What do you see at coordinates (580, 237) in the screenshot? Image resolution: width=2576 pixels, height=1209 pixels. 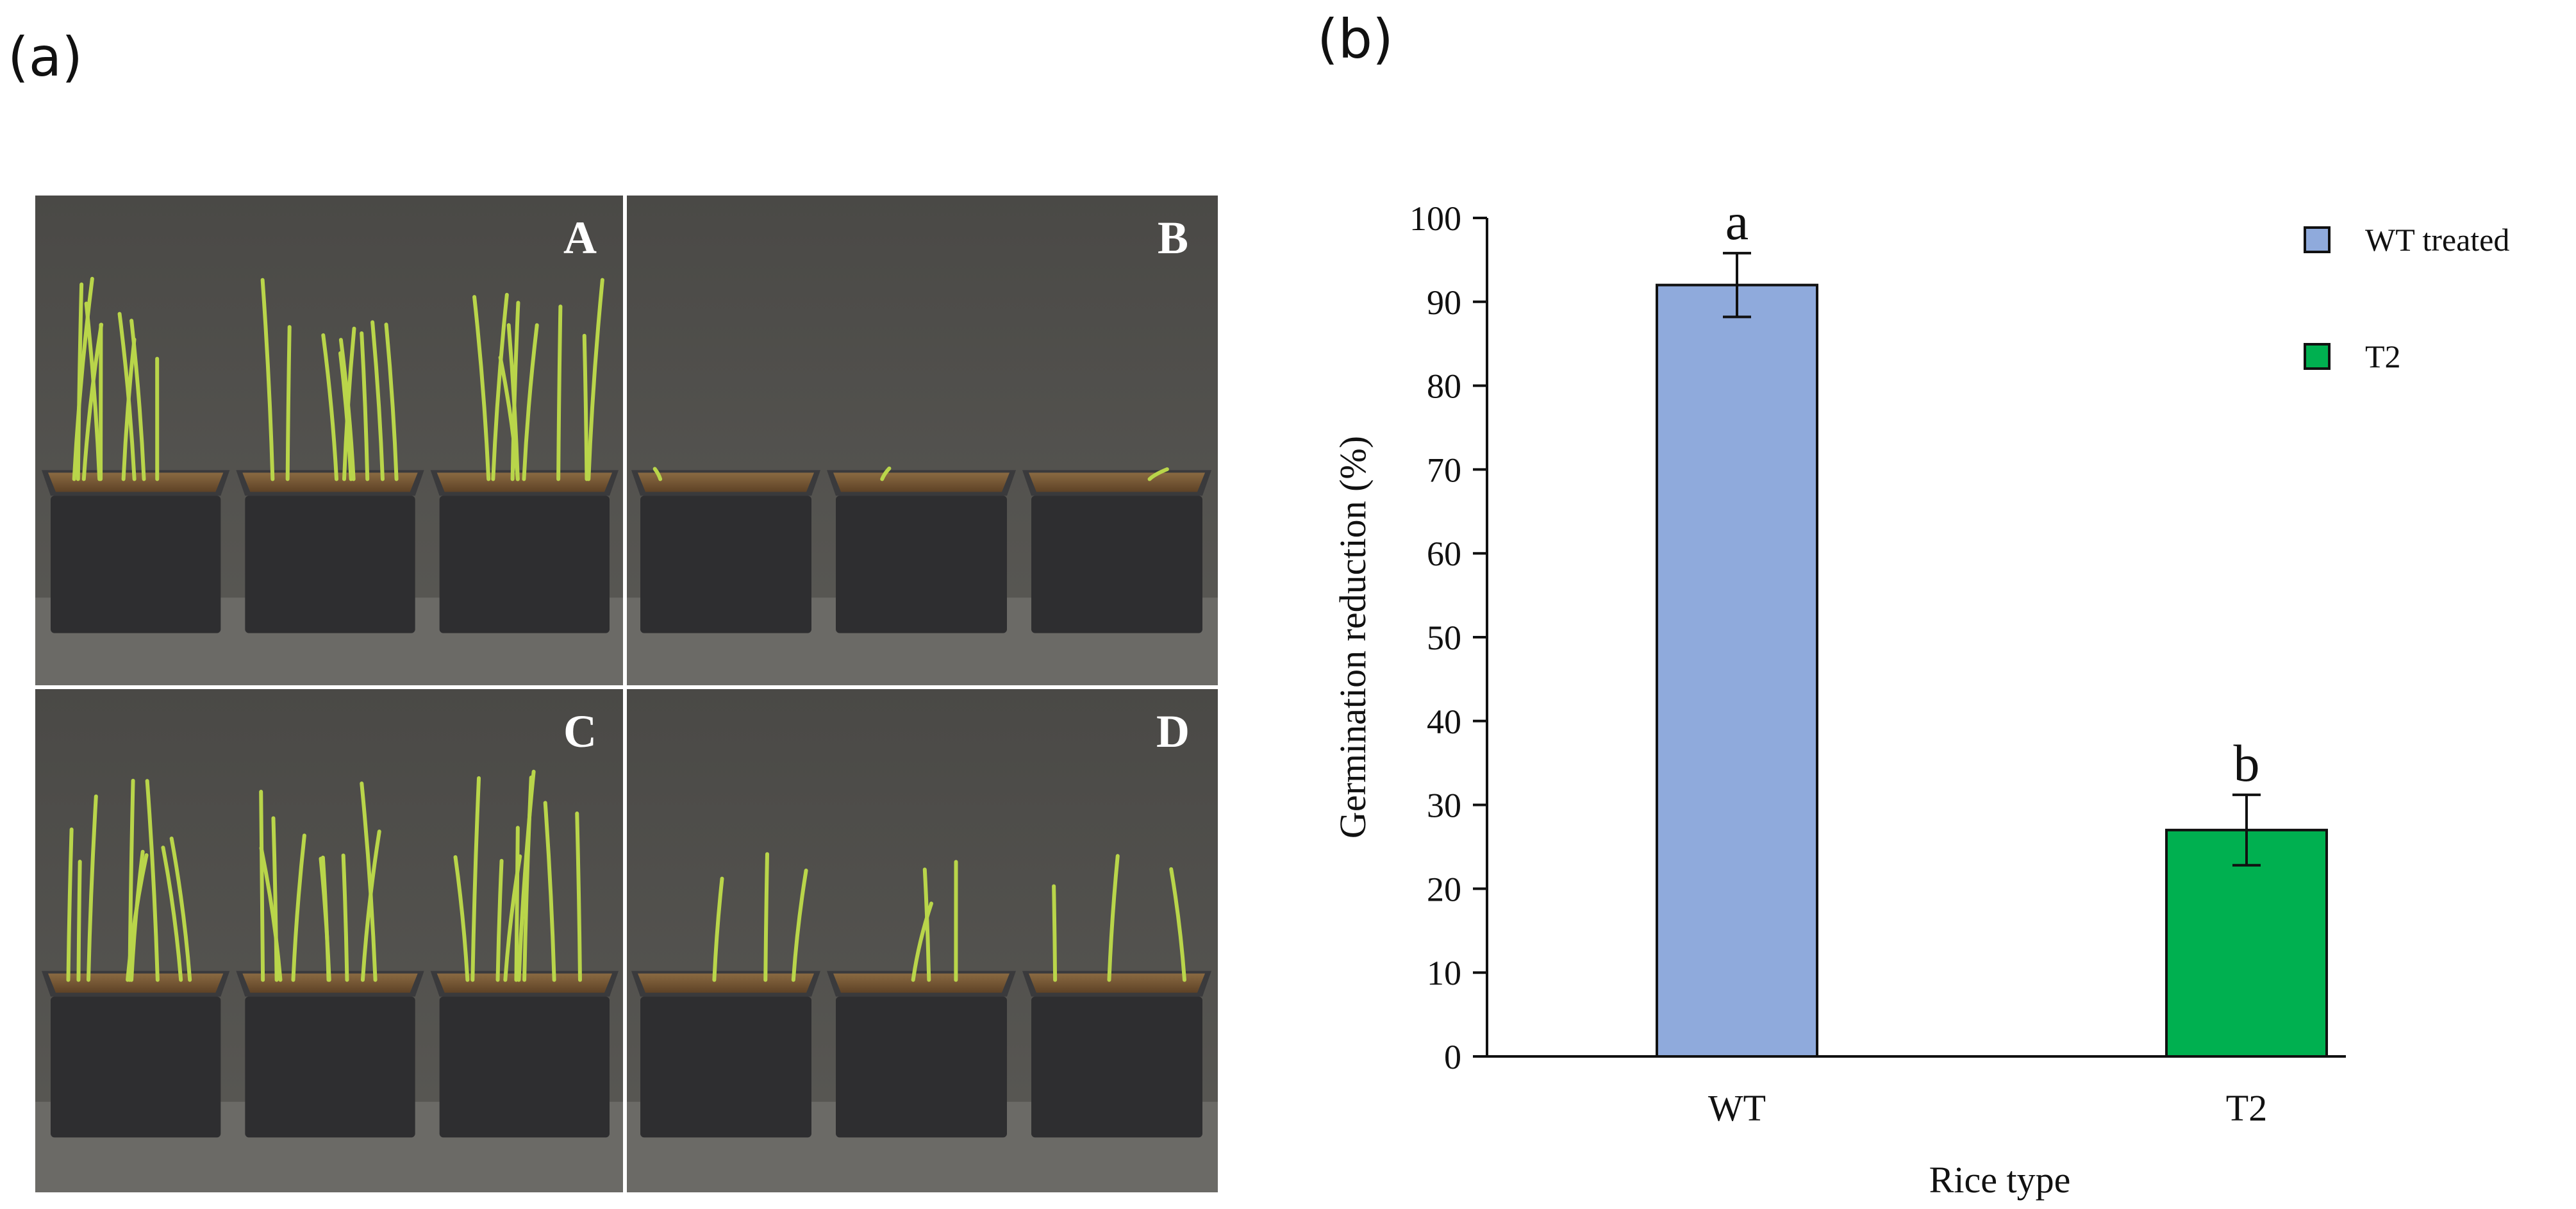 I see `photo-label-a: A` at bounding box center [580, 237].